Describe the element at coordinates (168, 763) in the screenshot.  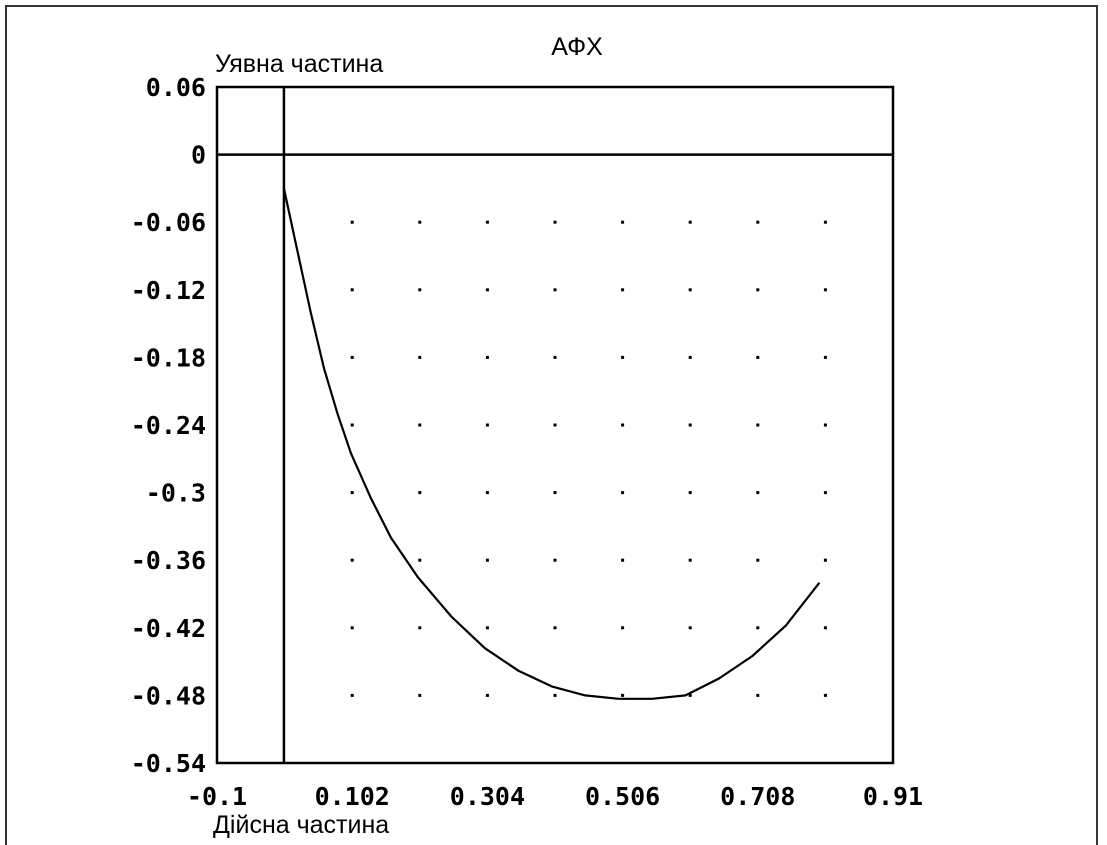
I see `y-tick-label: -0.54` at that location.